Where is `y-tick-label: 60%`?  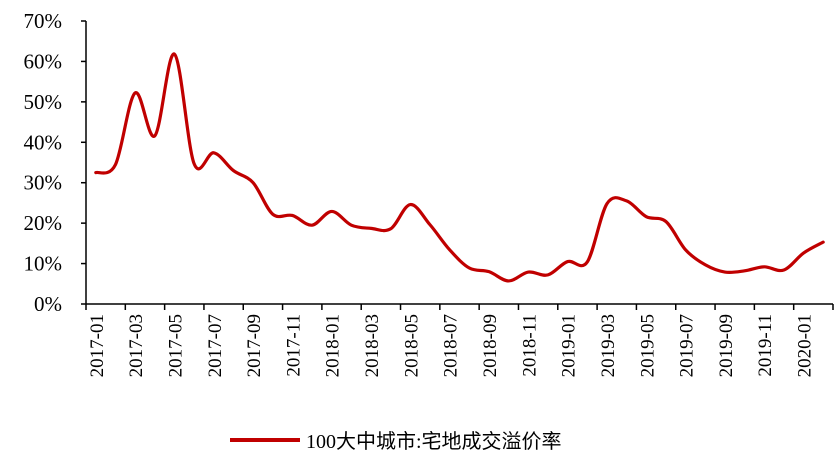 y-tick-label: 60% is located at coordinates (43, 61).